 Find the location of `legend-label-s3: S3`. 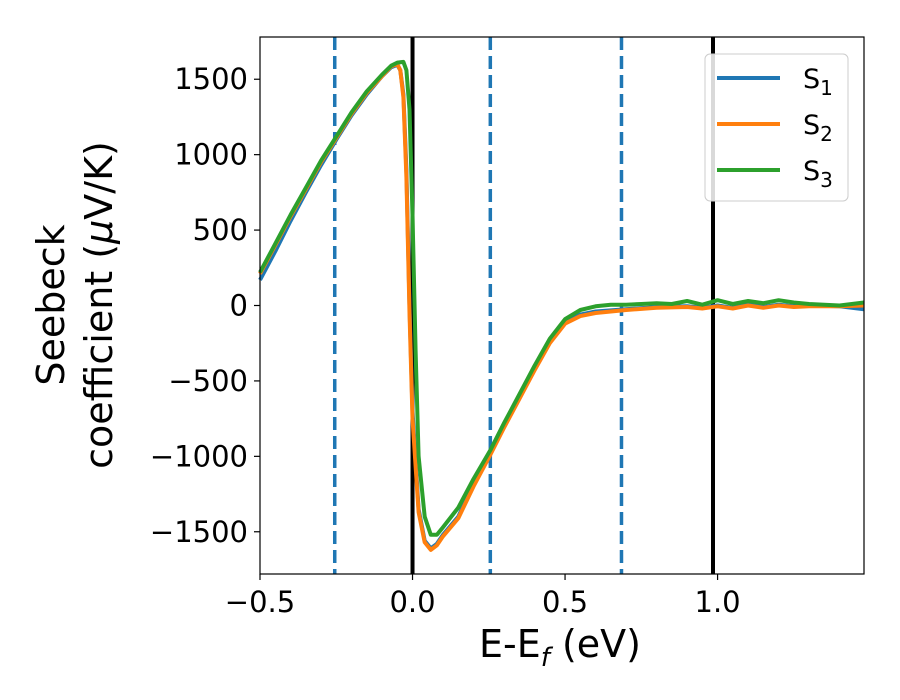

legend-label-s3: S3 is located at coordinates (818, 174).